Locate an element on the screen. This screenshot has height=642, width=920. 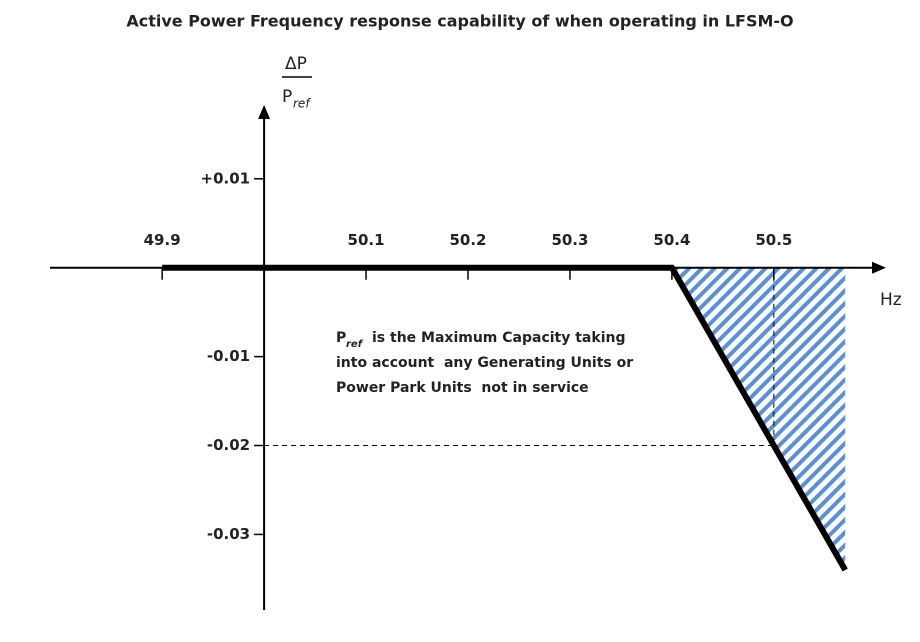
x-tick-label: 50.4 is located at coordinates (671, 240).